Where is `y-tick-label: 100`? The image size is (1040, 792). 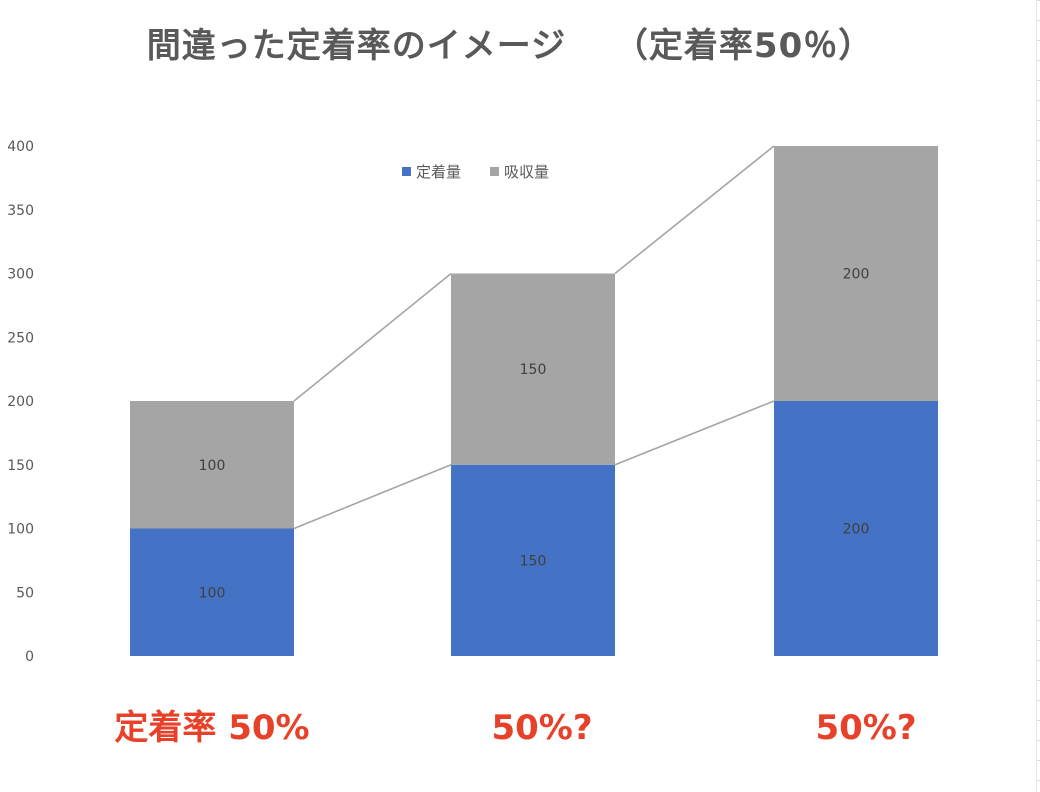 y-tick-label: 100 is located at coordinates (20, 530).